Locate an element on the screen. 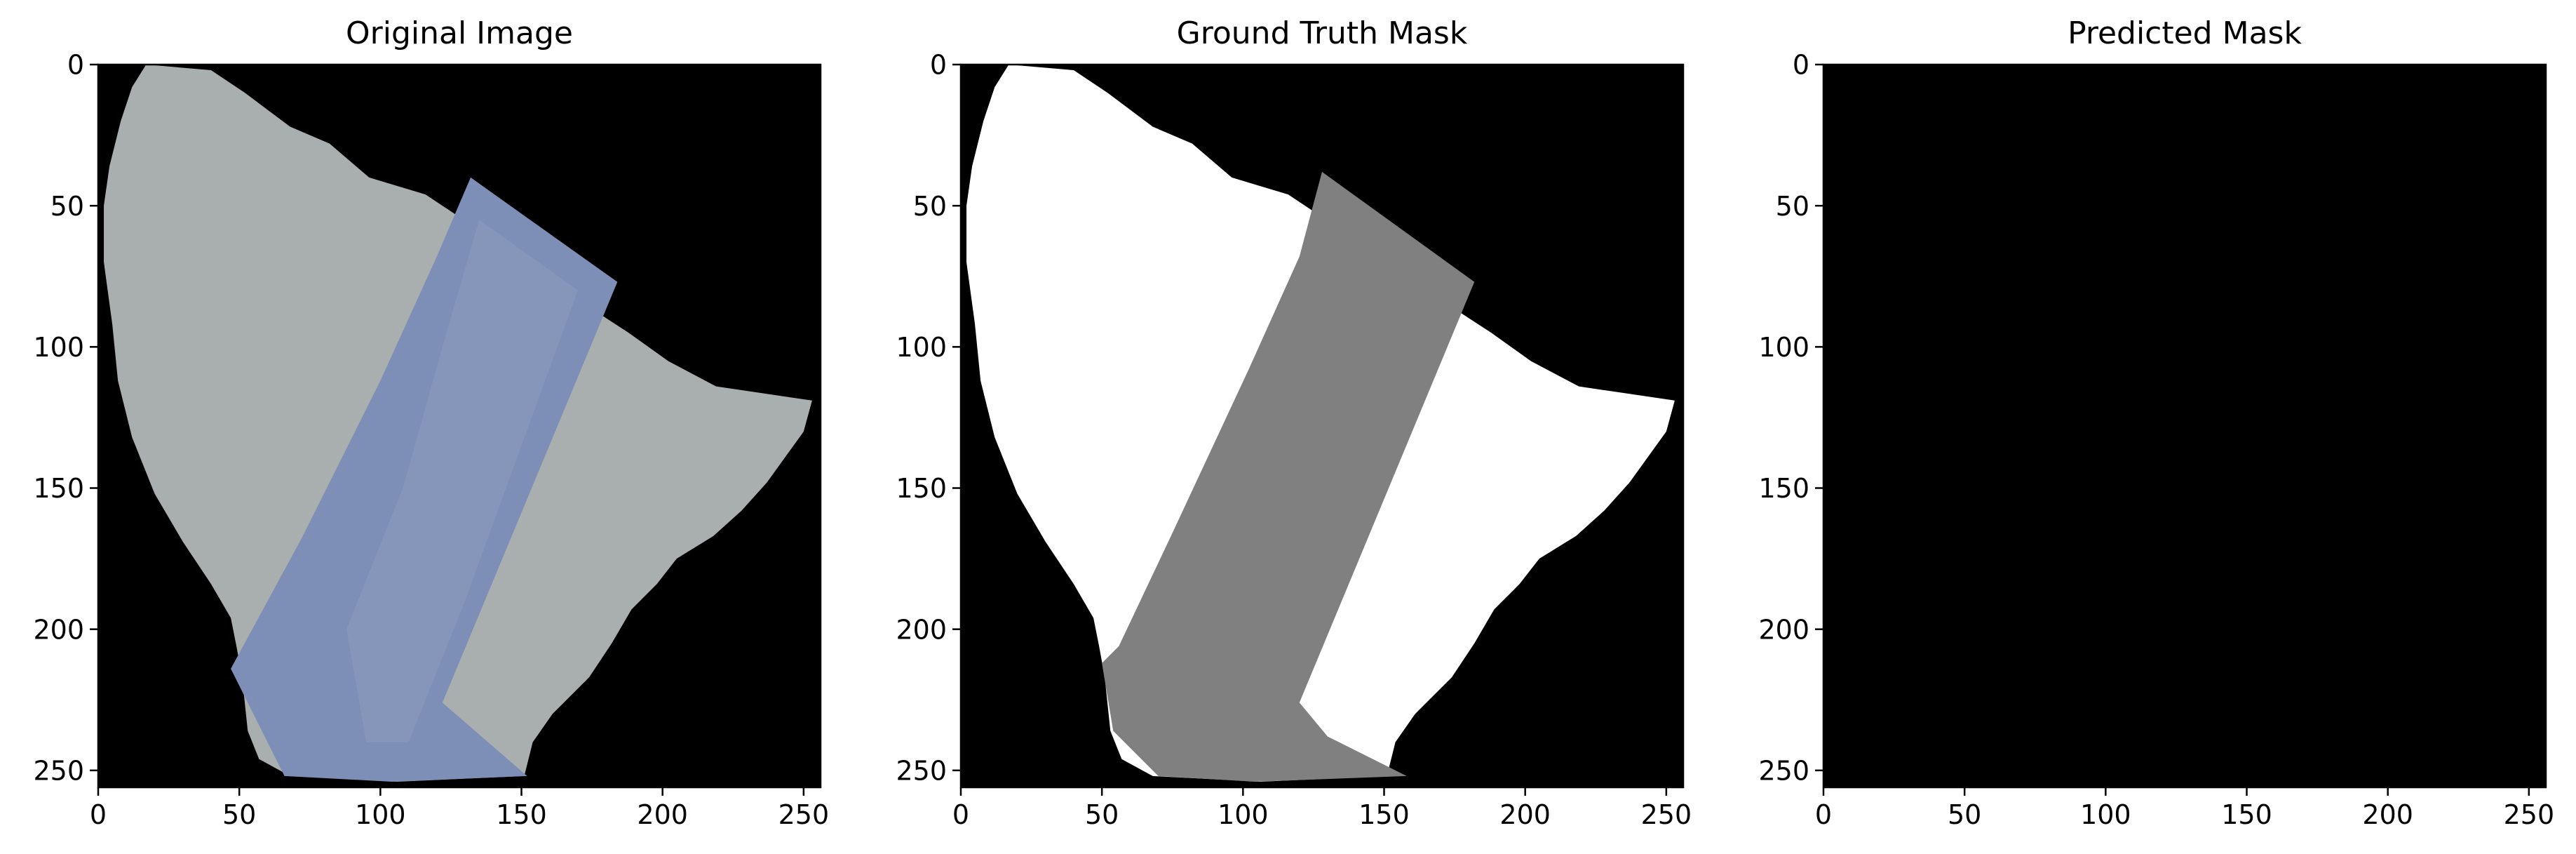 Image resolution: width=2576 pixels, height=854 pixels. panel-title: Original Image is located at coordinates (459, 33).